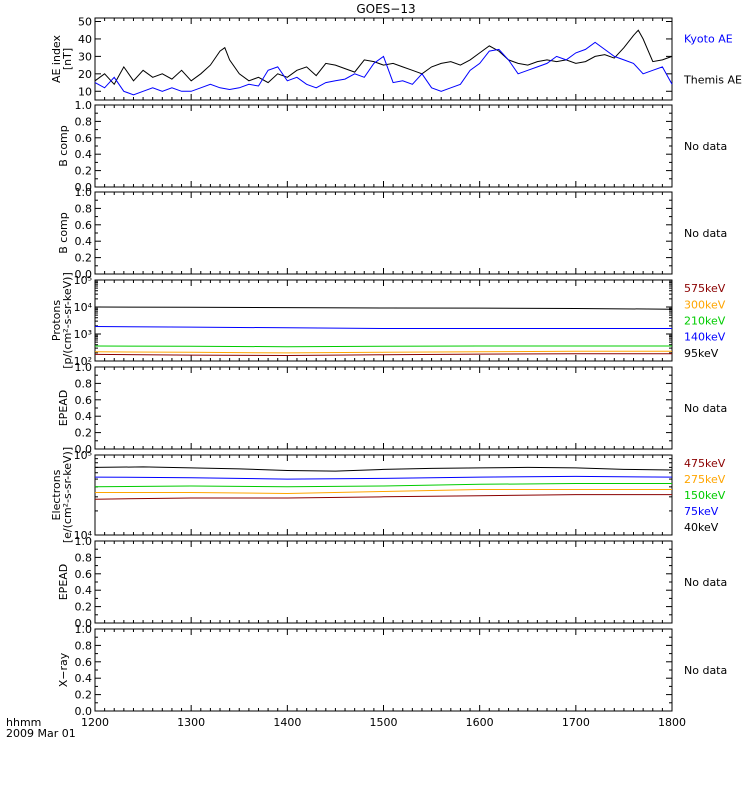 This screenshot has width=750, height=800. I want to click on legend-entry: 95keV, so click(701, 353).